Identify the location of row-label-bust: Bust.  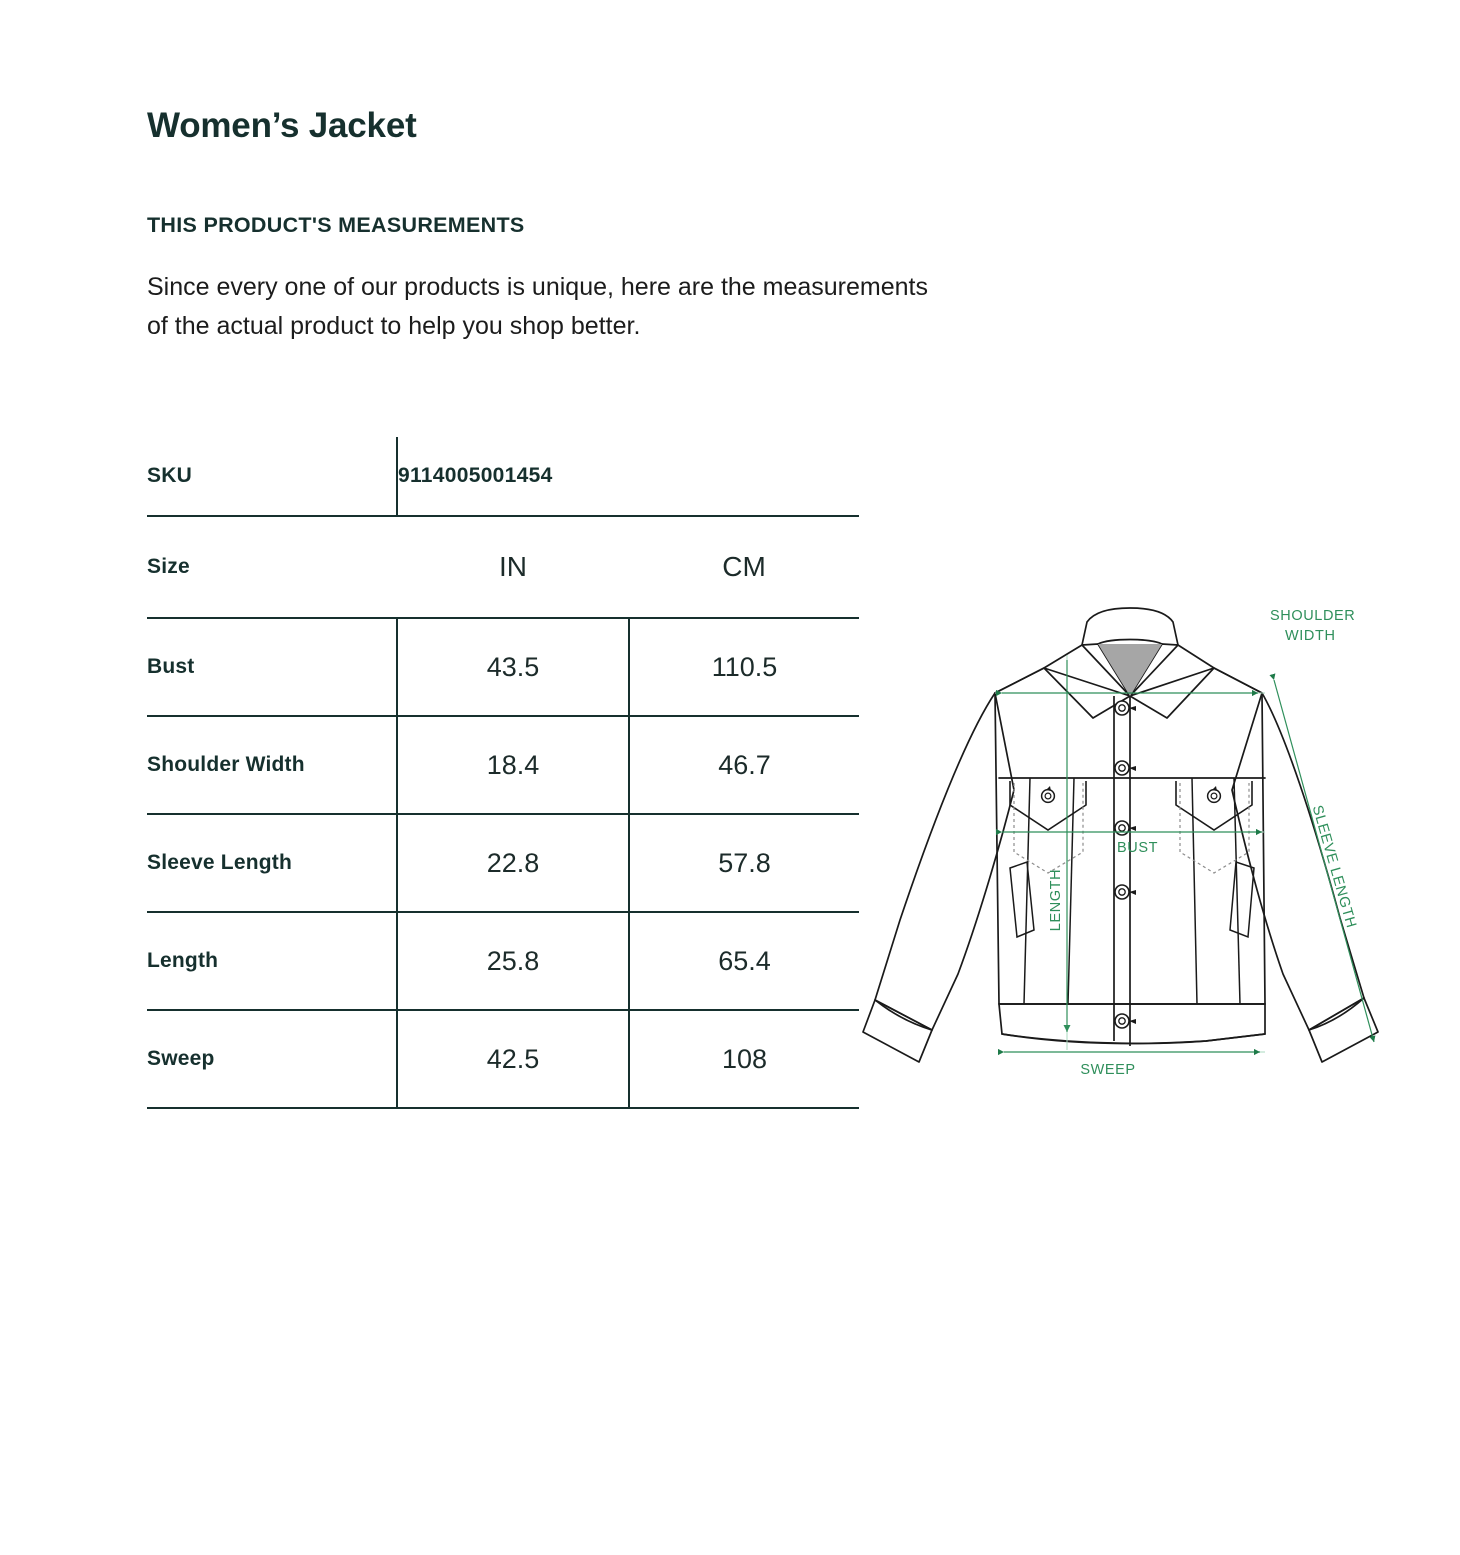
(272, 667).